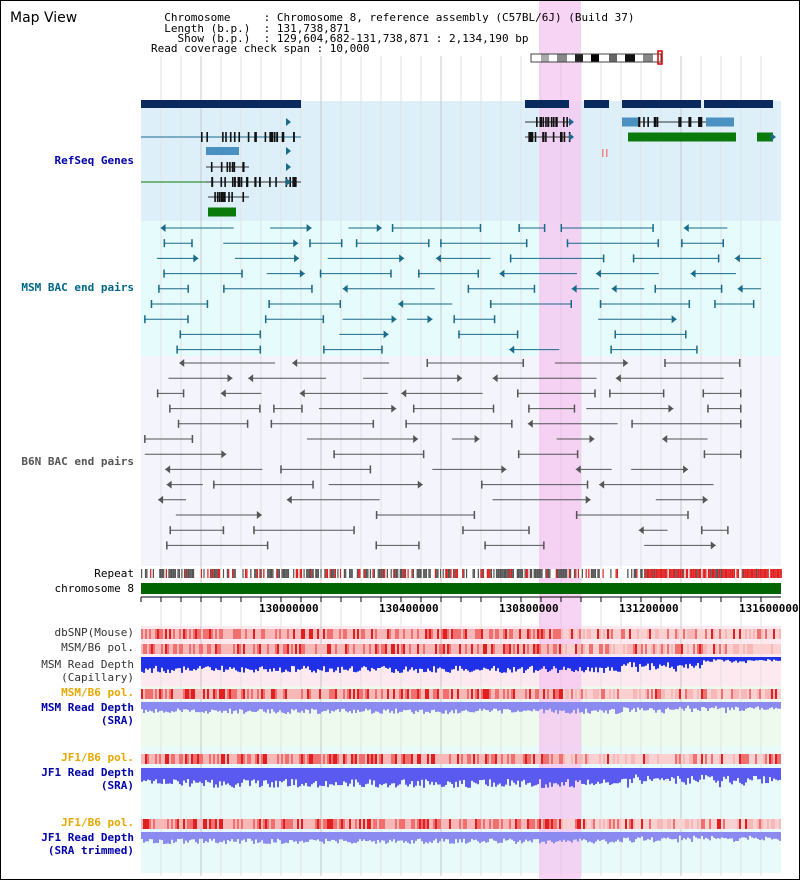  I want to click on axis-tick-label: 131600000, so click(769, 608).